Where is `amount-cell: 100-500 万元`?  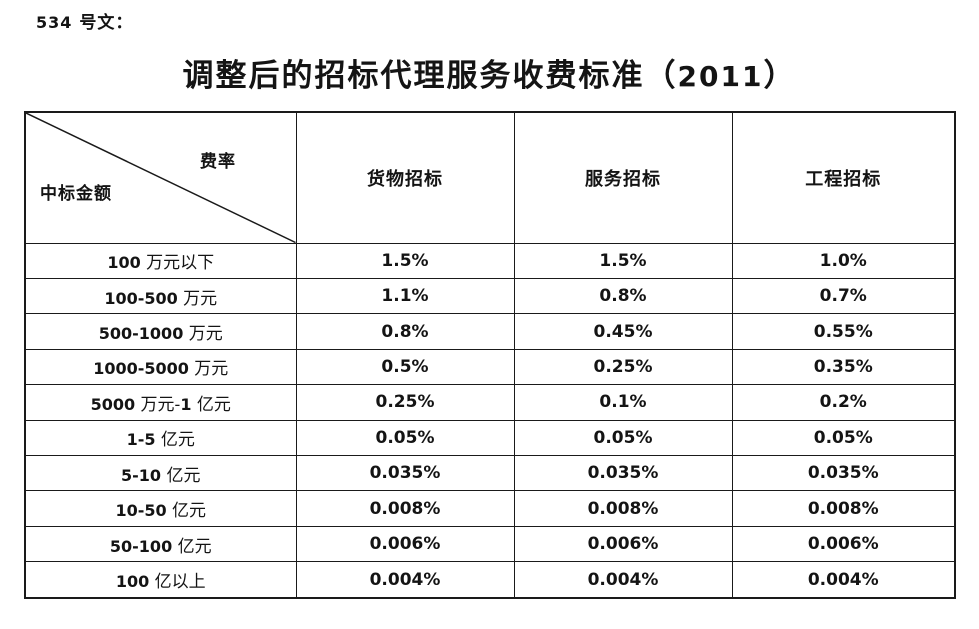
amount-cell: 100-500 万元 is located at coordinates (160, 296).